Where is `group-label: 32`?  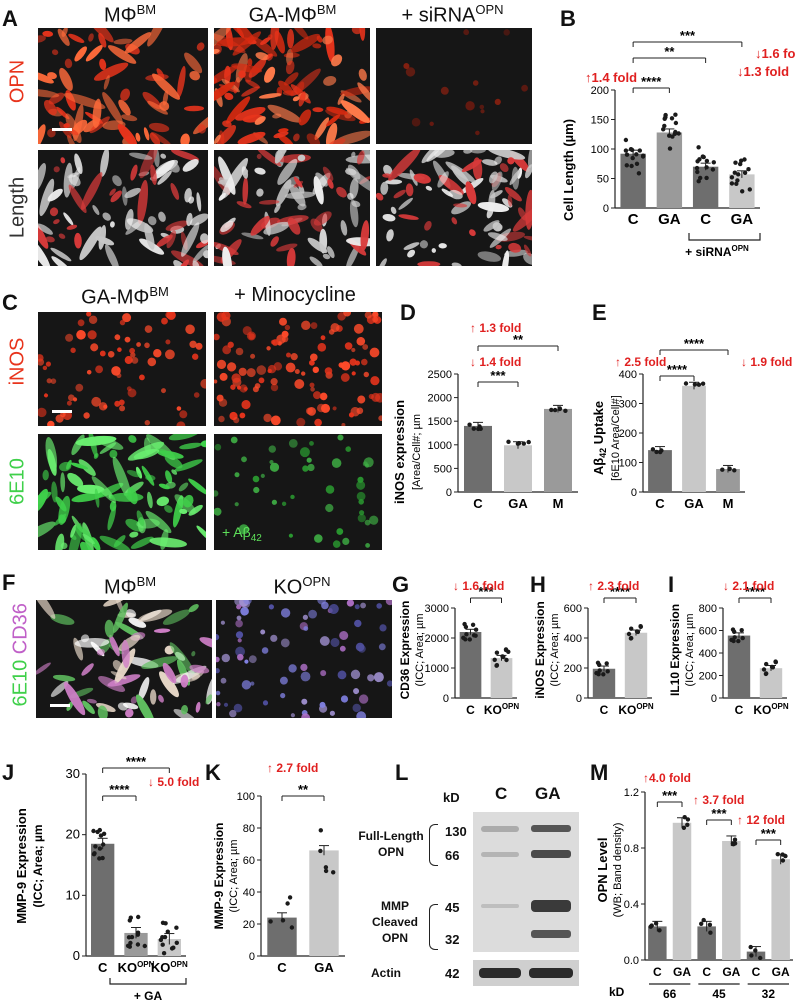 group-label: 32 is located at coordinates (769, 994).